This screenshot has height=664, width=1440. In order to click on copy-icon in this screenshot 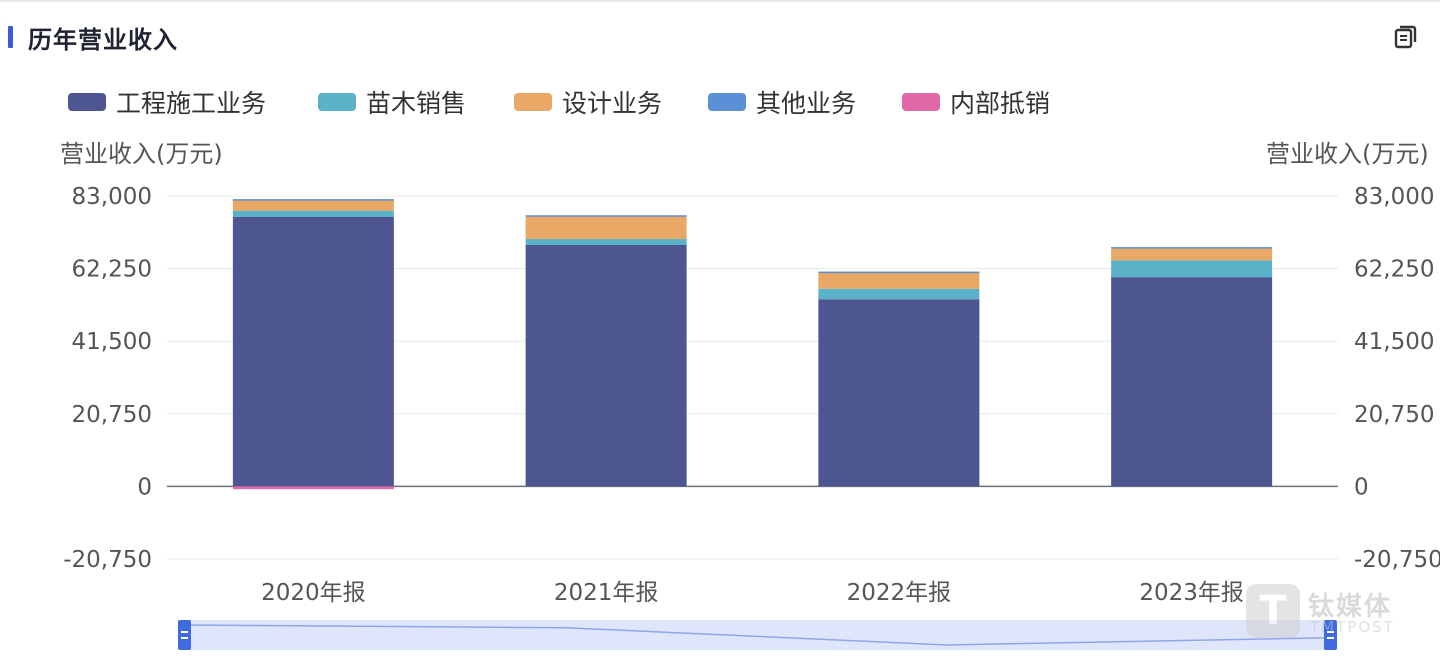, I will do `click(1405, 37)`.